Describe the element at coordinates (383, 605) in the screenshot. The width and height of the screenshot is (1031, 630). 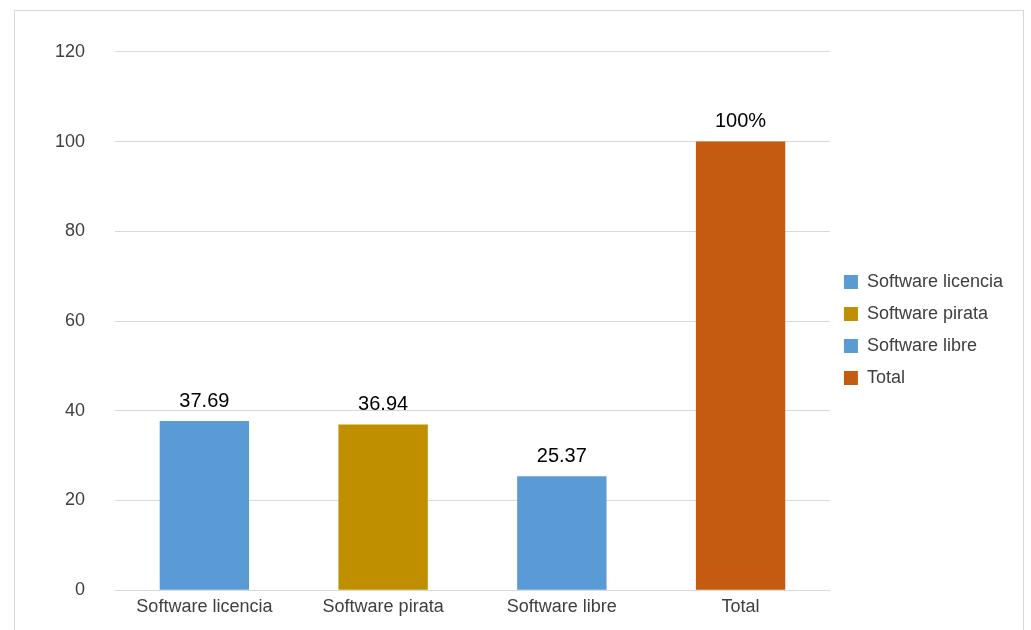
I see `x-tick-label: Software pirata` at that location.